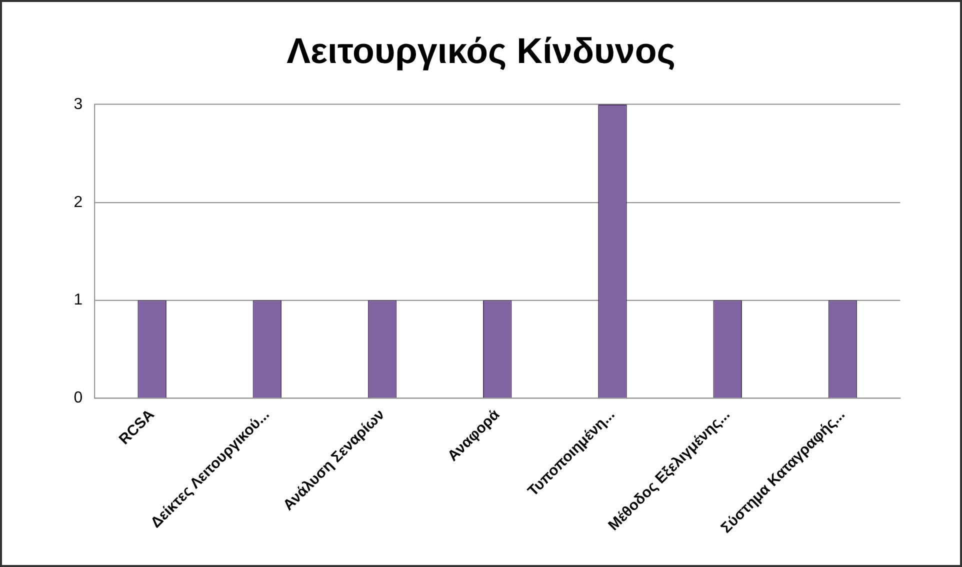 The image size is (962, 567). I want to click on chart-title: Λειτουργικός Κίνδυνος, so click(481, 51).